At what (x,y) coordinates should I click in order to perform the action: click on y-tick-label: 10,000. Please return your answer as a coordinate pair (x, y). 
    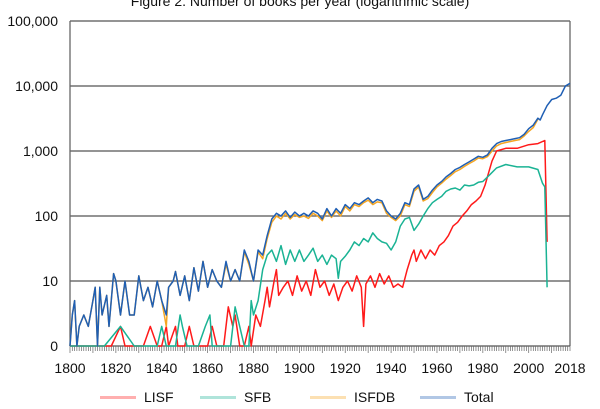
    Looking at the image, I should click on (36, 86).